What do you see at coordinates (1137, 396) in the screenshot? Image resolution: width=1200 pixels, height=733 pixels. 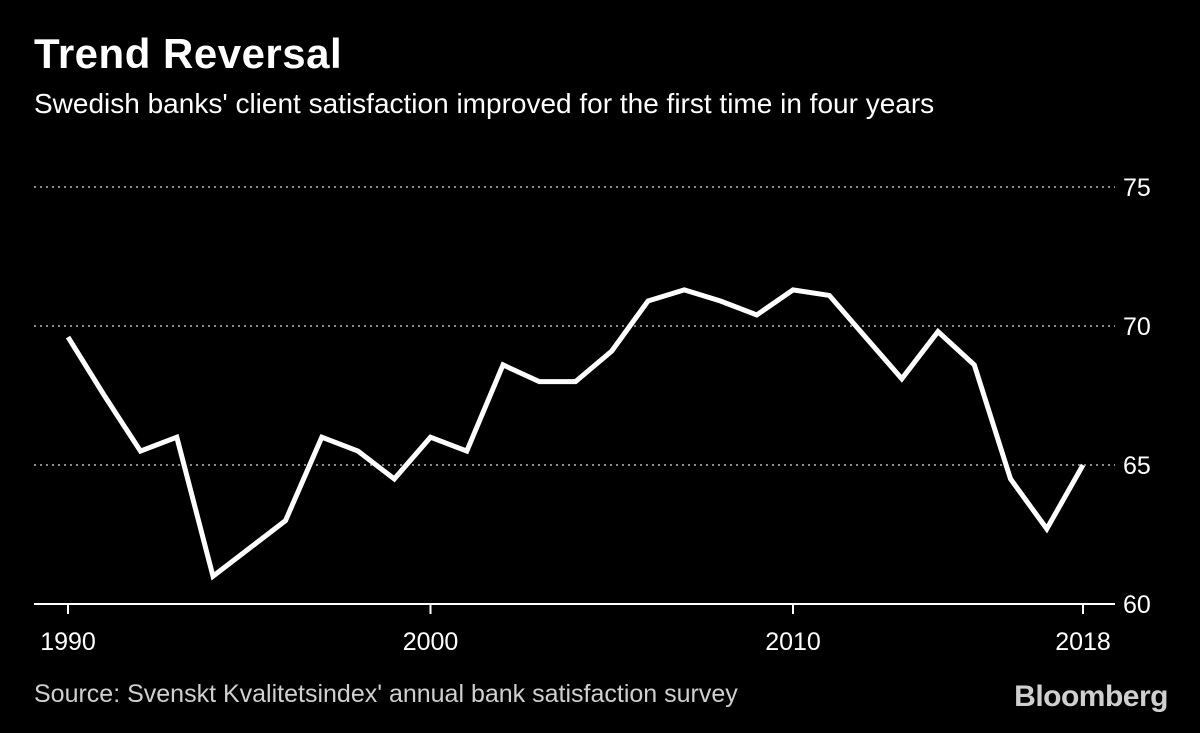 I see `y-axis: 60 65 70 75` at bounding box center [1137, 396].